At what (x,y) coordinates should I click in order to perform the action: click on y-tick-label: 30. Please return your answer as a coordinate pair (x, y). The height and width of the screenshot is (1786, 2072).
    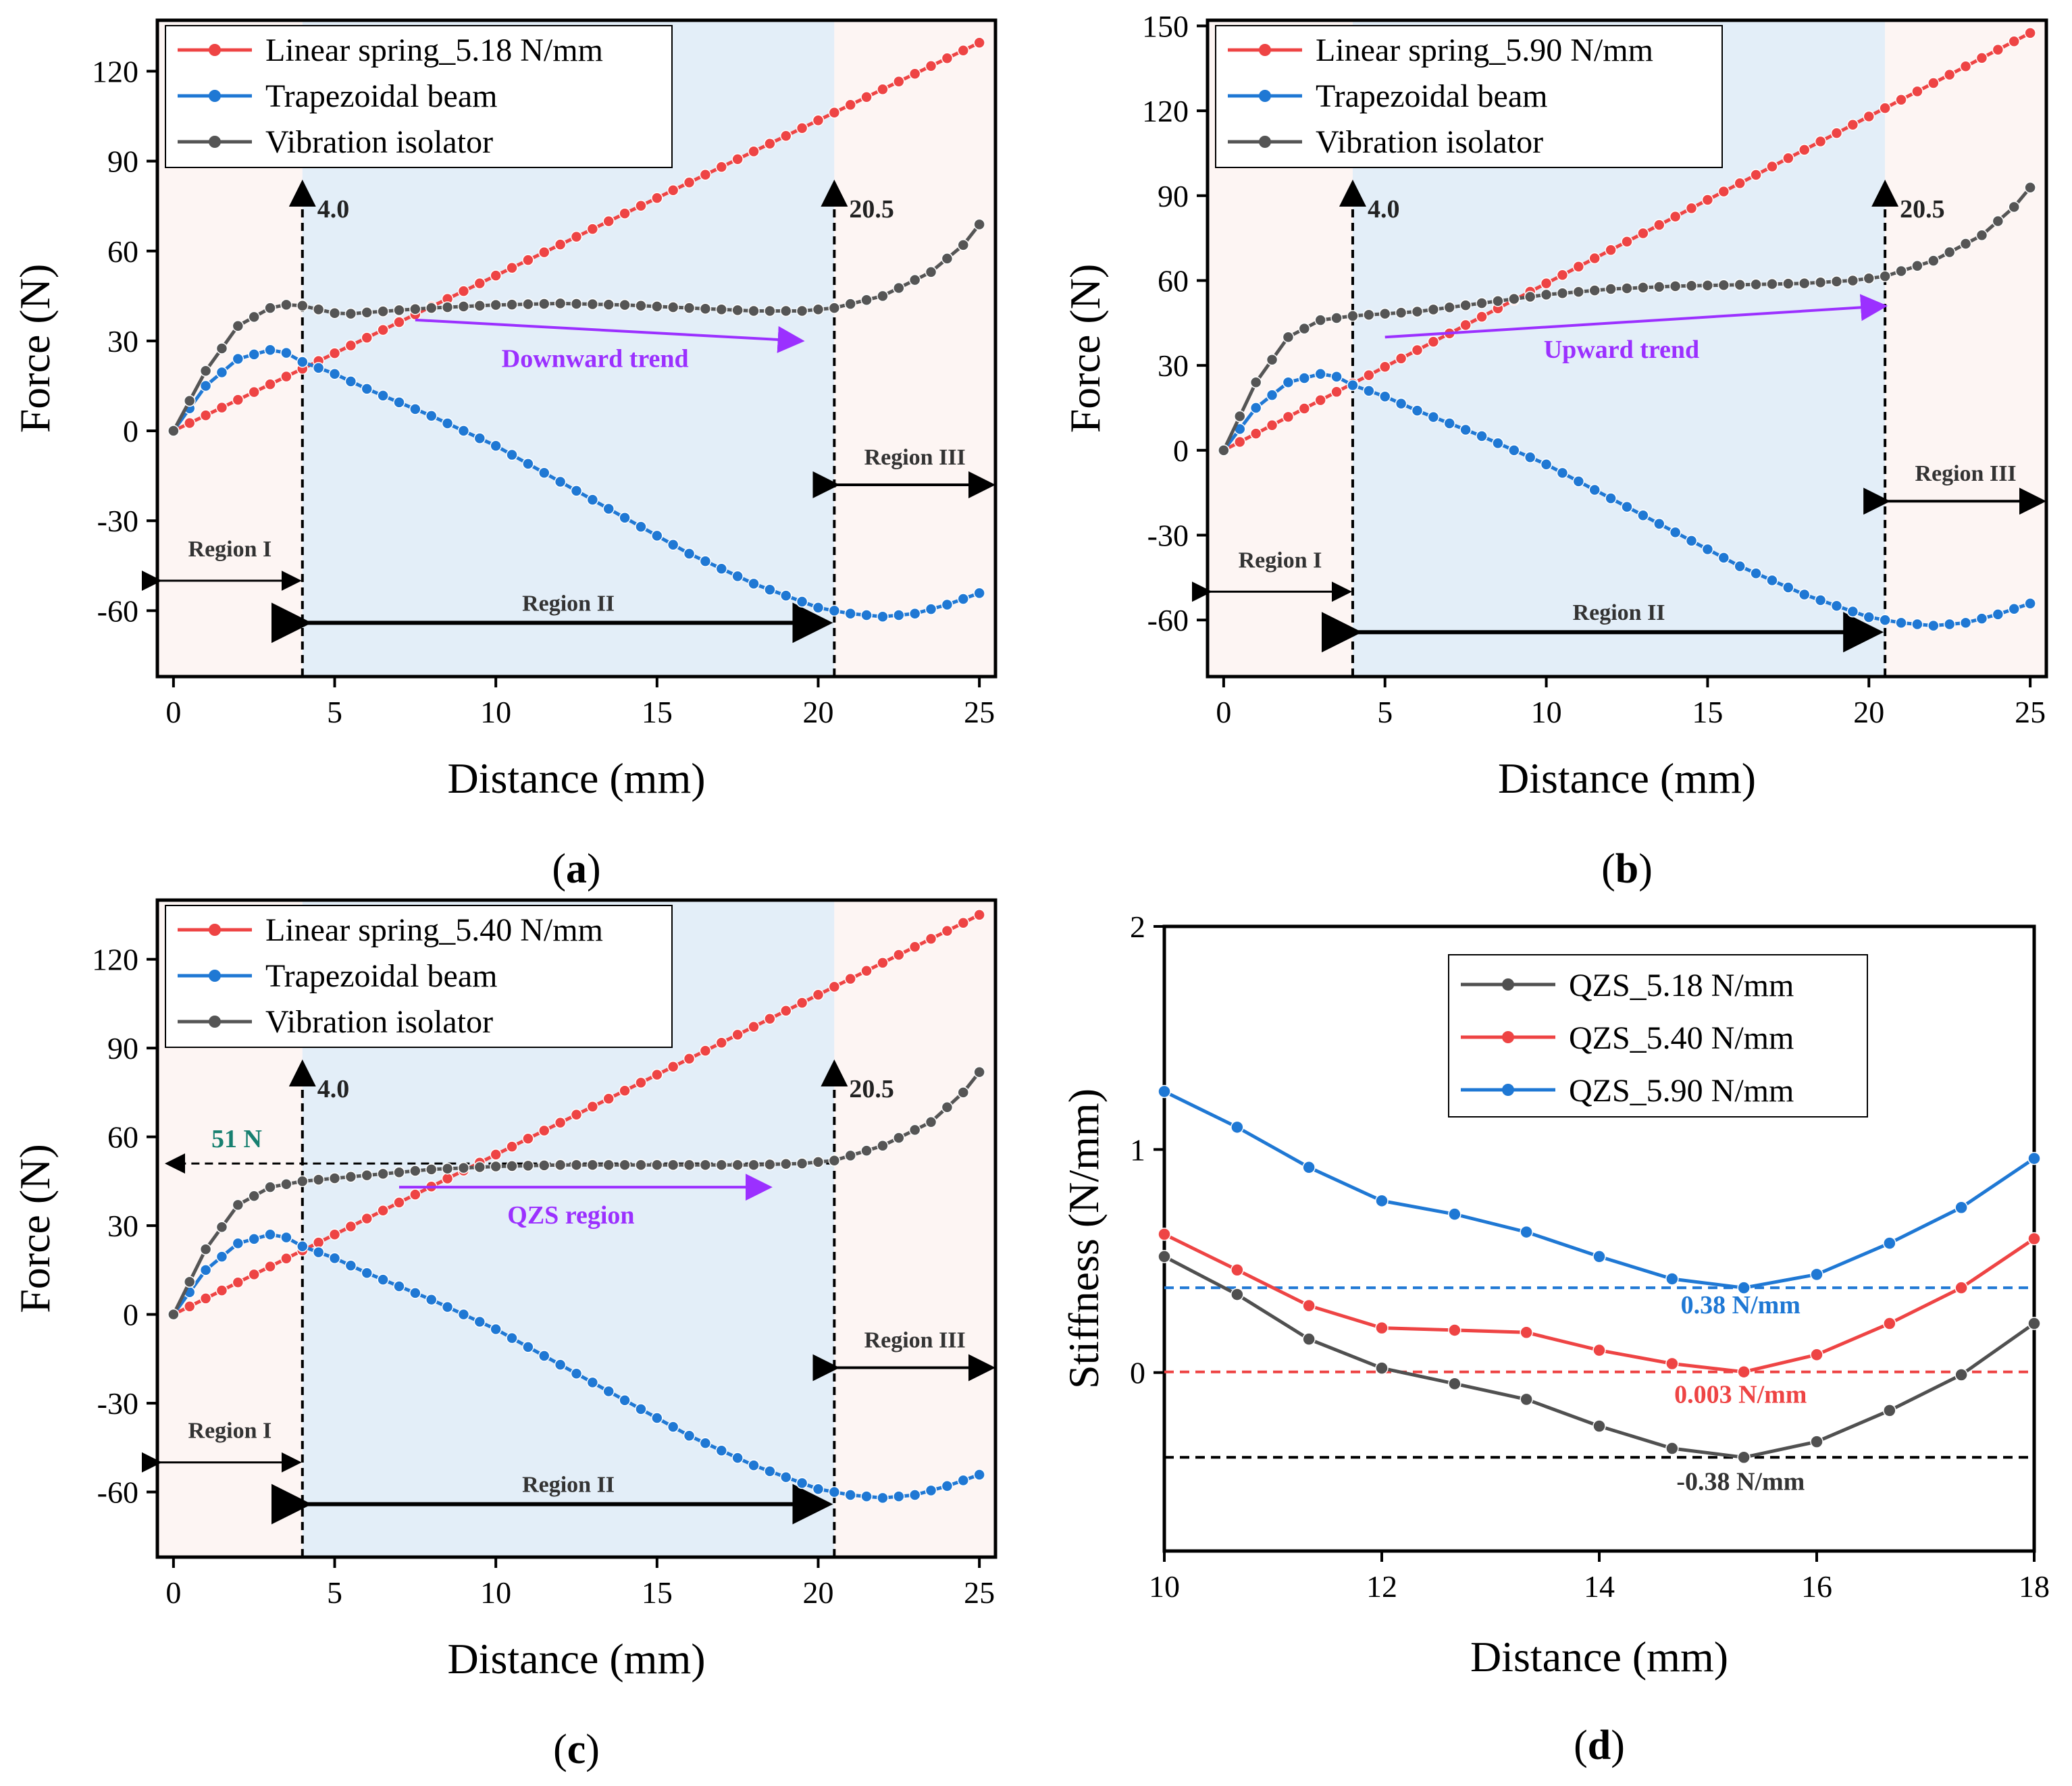
    Looking at the image, I should click on (1173, 365).